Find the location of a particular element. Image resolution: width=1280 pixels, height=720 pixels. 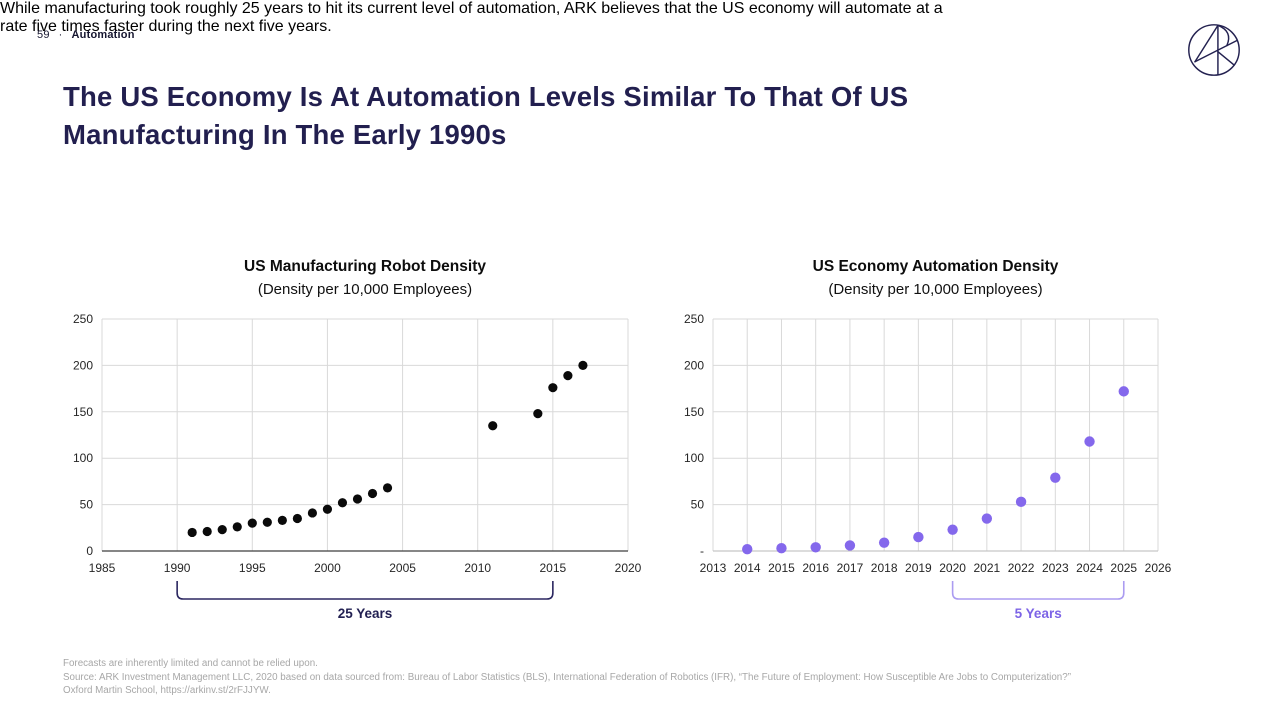

svg-text: 2021 is located at coordinates (986, 568).